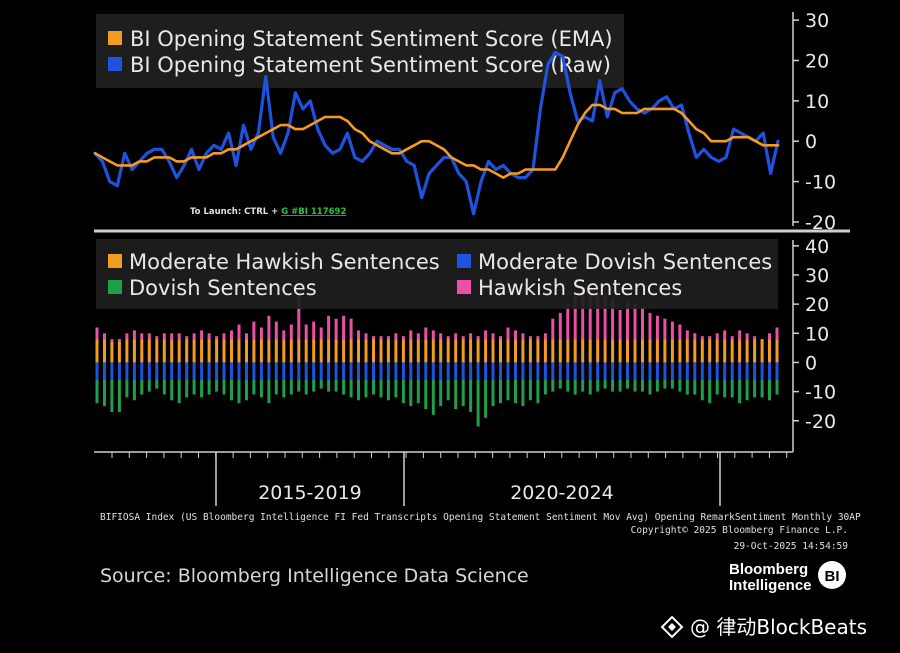 This screenshot has height=653, width=900. I want to click on launch-hint: To Launch: CTRL + G #BI 117692, so click(268, 212).